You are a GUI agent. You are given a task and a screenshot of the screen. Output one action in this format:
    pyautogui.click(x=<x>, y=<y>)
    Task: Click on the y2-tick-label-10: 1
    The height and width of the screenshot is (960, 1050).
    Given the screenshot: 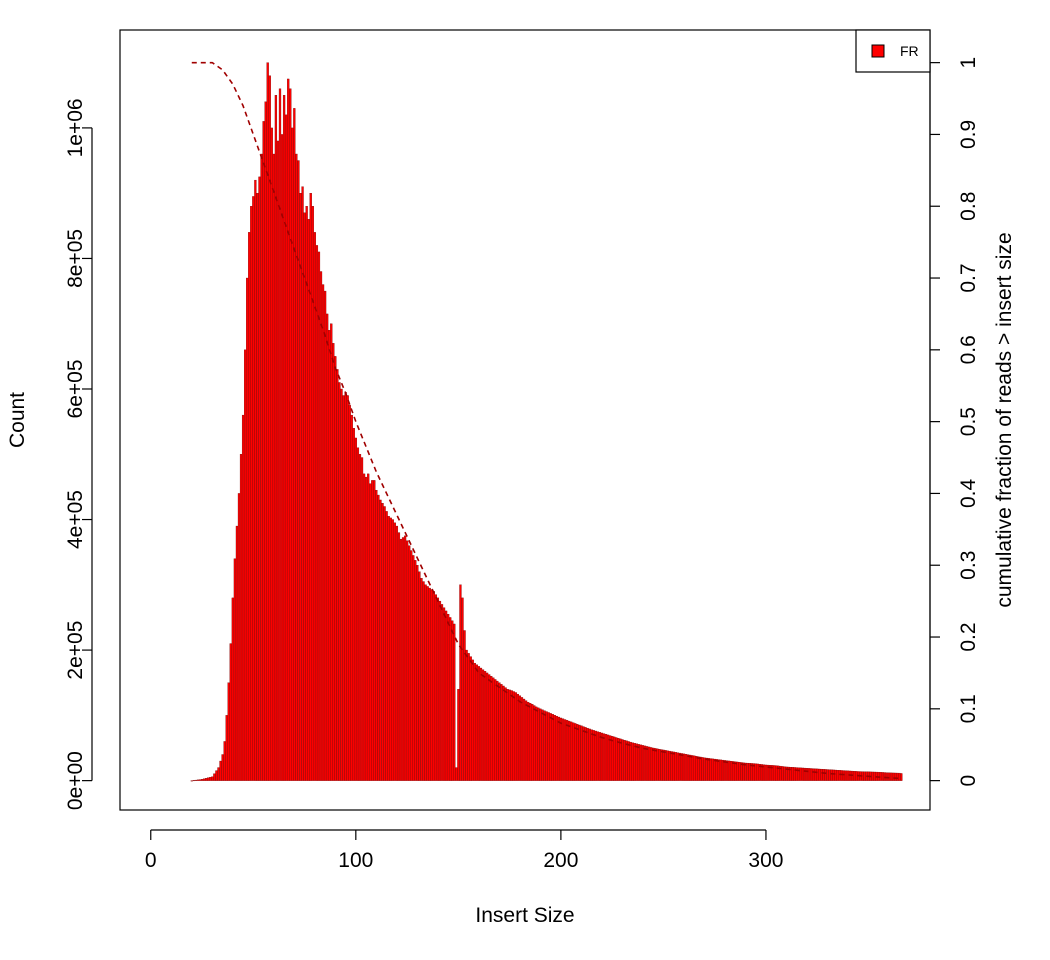 What is the action you would take?
    pyautogui.click(x=968, y=63)
    